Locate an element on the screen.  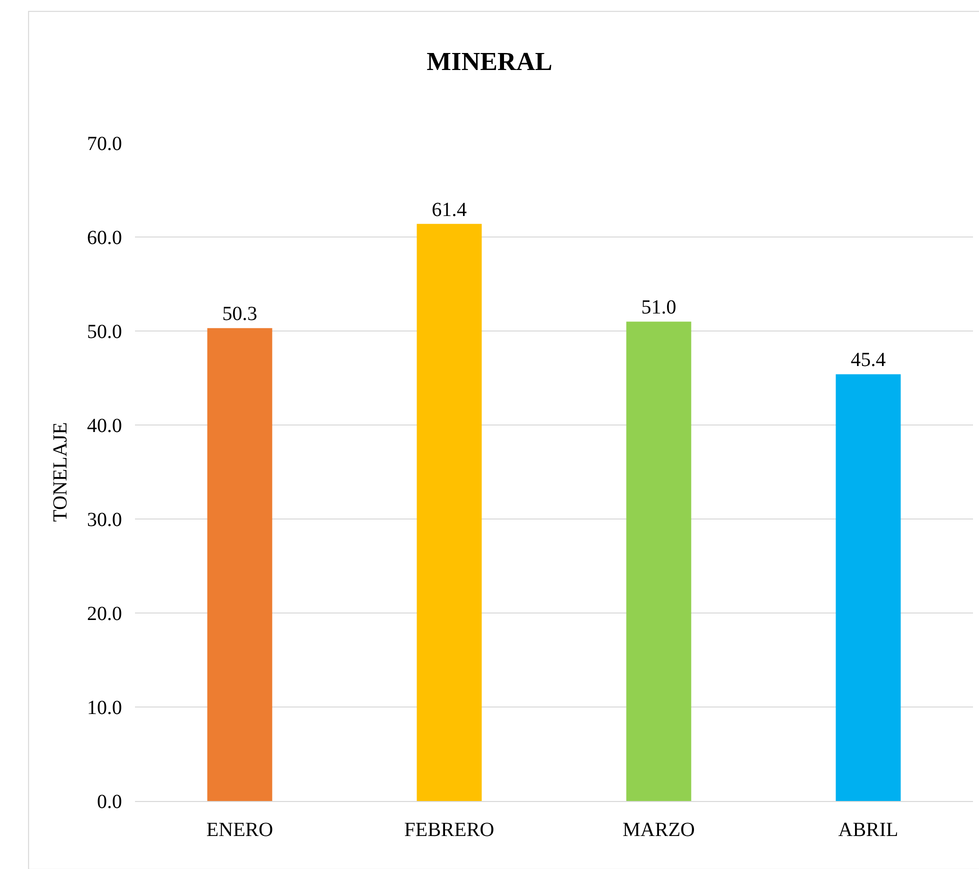
y-tick-label: 70.0 is located at coordinates (104, 144).